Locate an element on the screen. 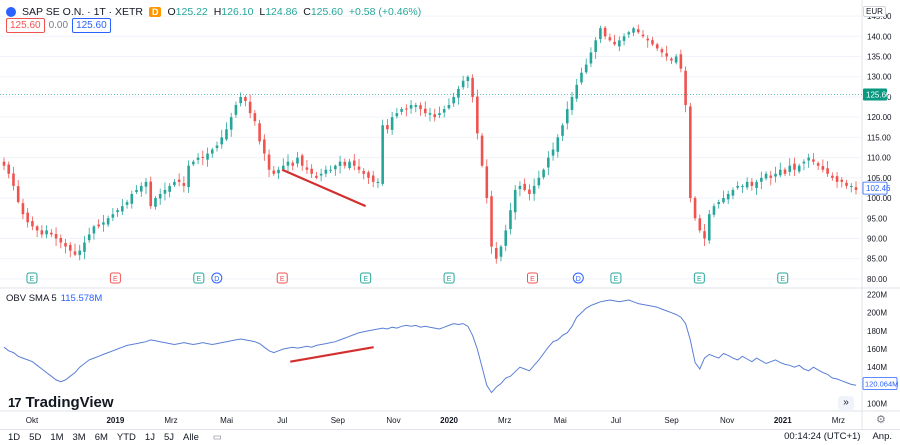 The image size is (900, 445). event-marker-label: D is located at coordinates (578, 279).